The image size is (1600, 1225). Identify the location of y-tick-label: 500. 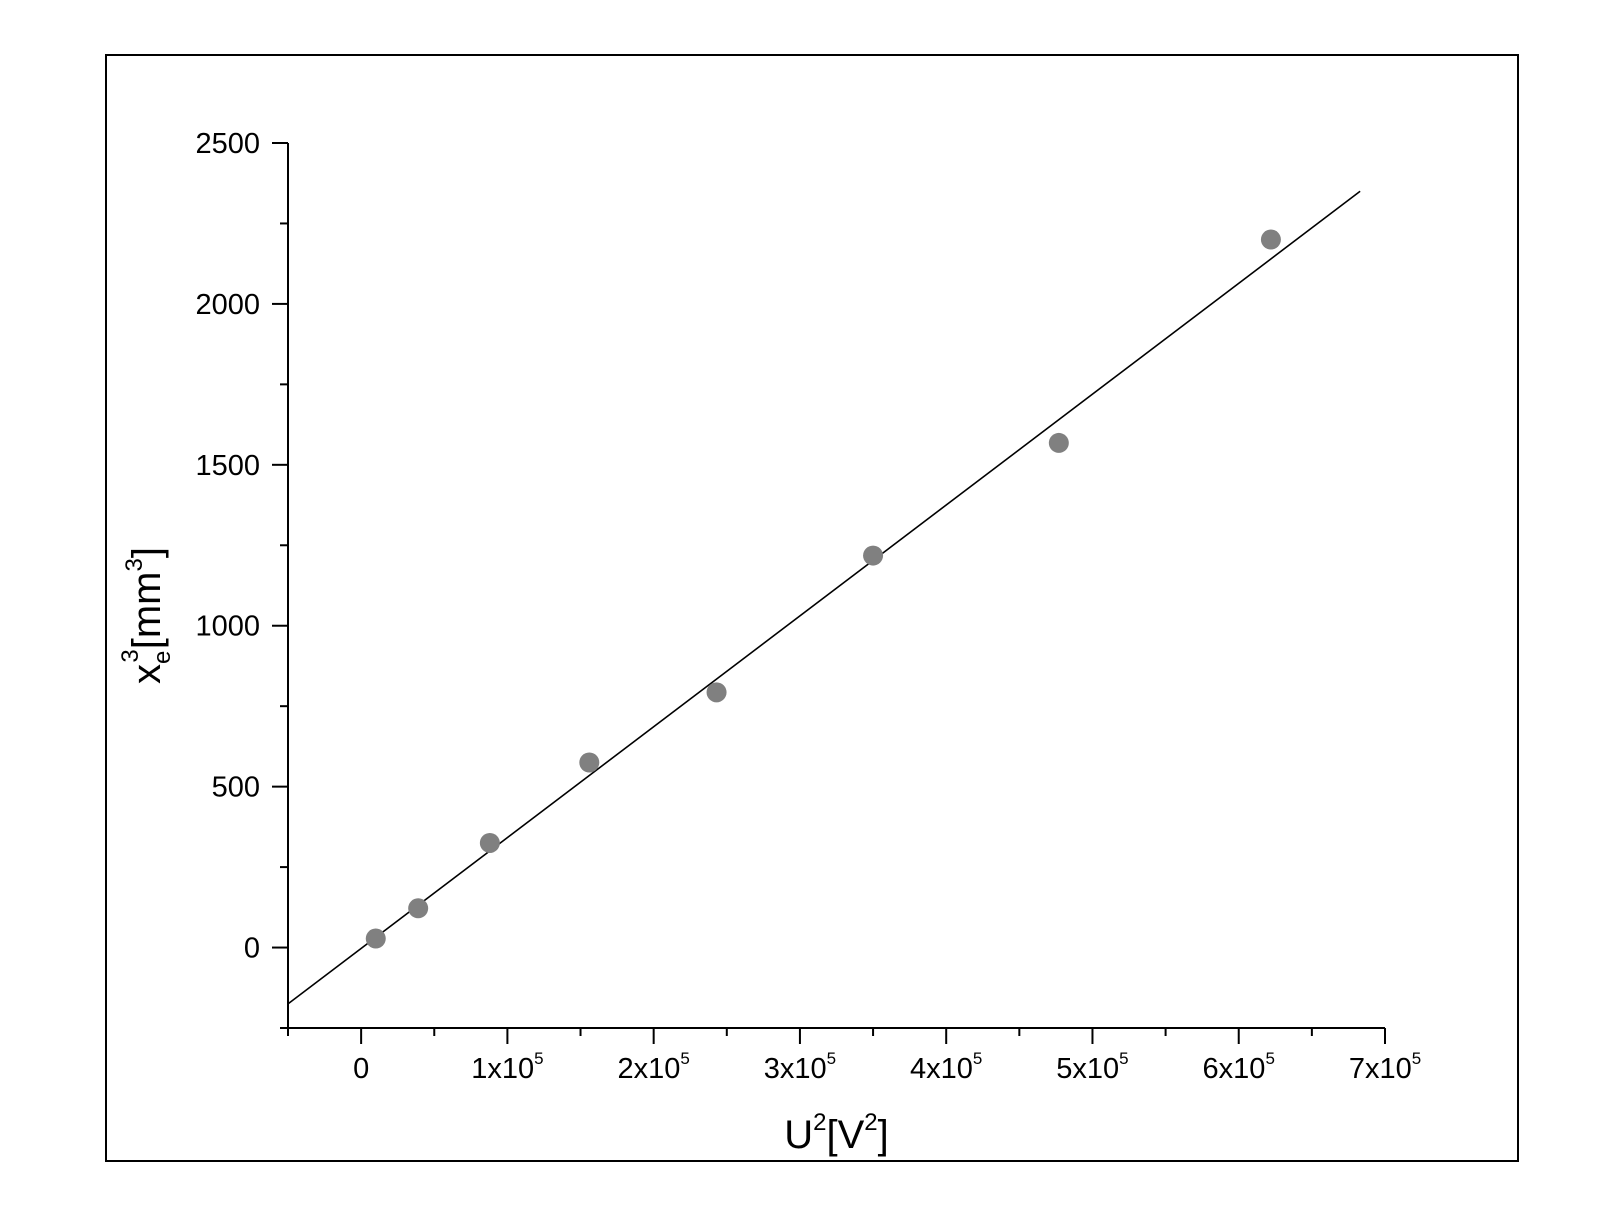
(236, 788).